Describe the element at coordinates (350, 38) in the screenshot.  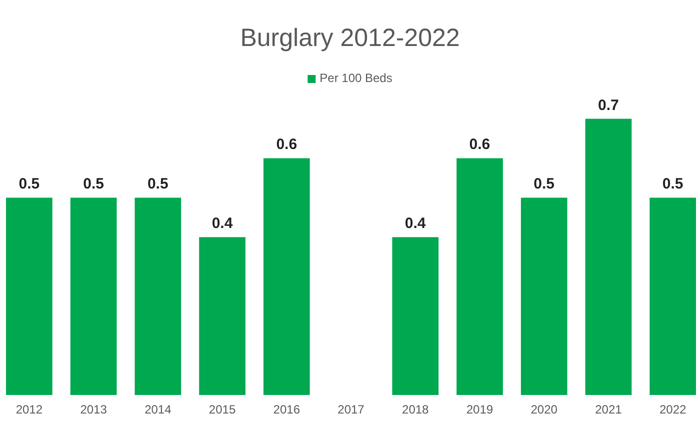
I see `chart-title: Burglary 2012-2022` at that location.